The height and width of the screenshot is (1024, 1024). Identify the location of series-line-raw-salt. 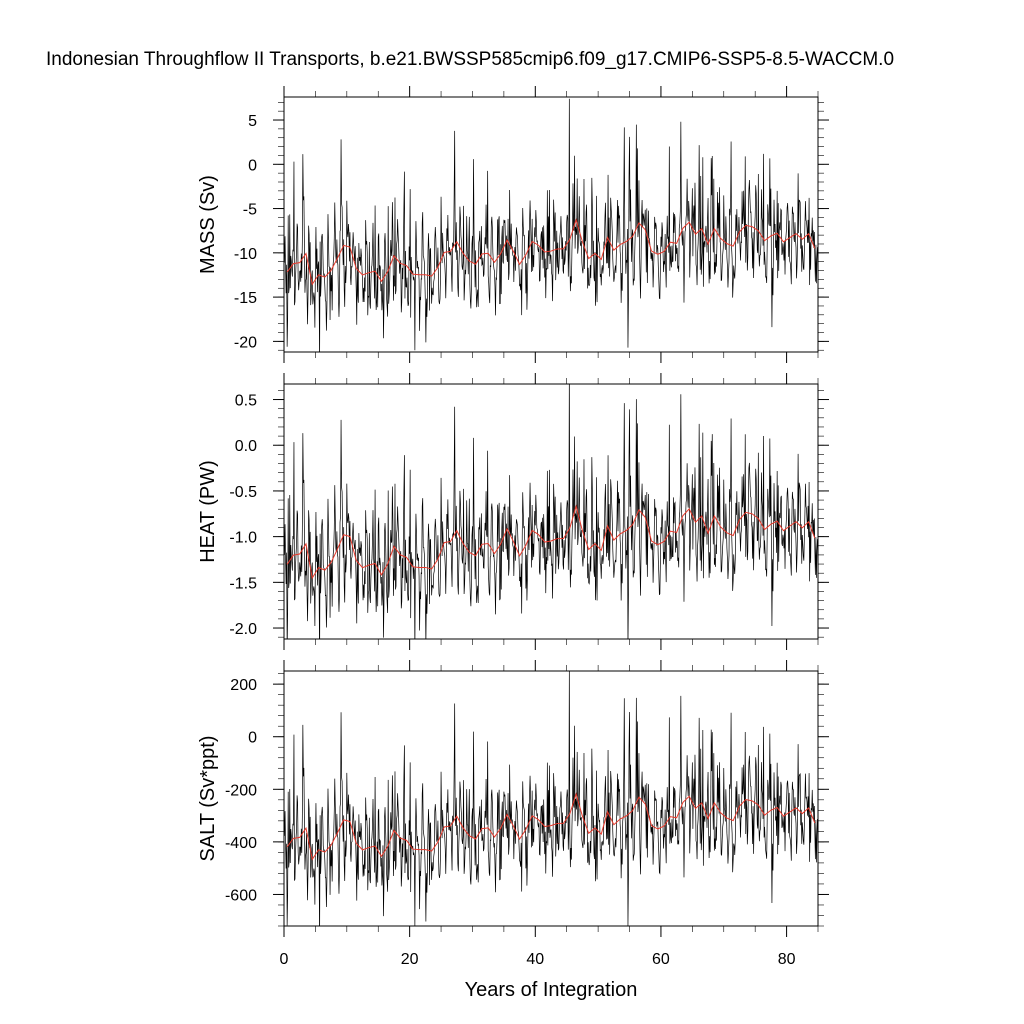
(551, 798).